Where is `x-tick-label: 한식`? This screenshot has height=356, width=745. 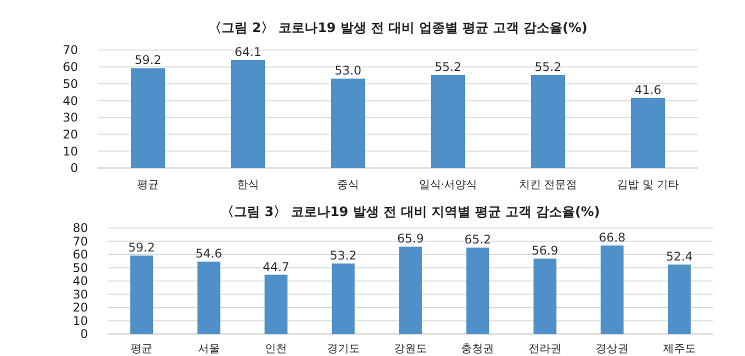 x-tick-label: 한식 is located at coordinates (248, 184).